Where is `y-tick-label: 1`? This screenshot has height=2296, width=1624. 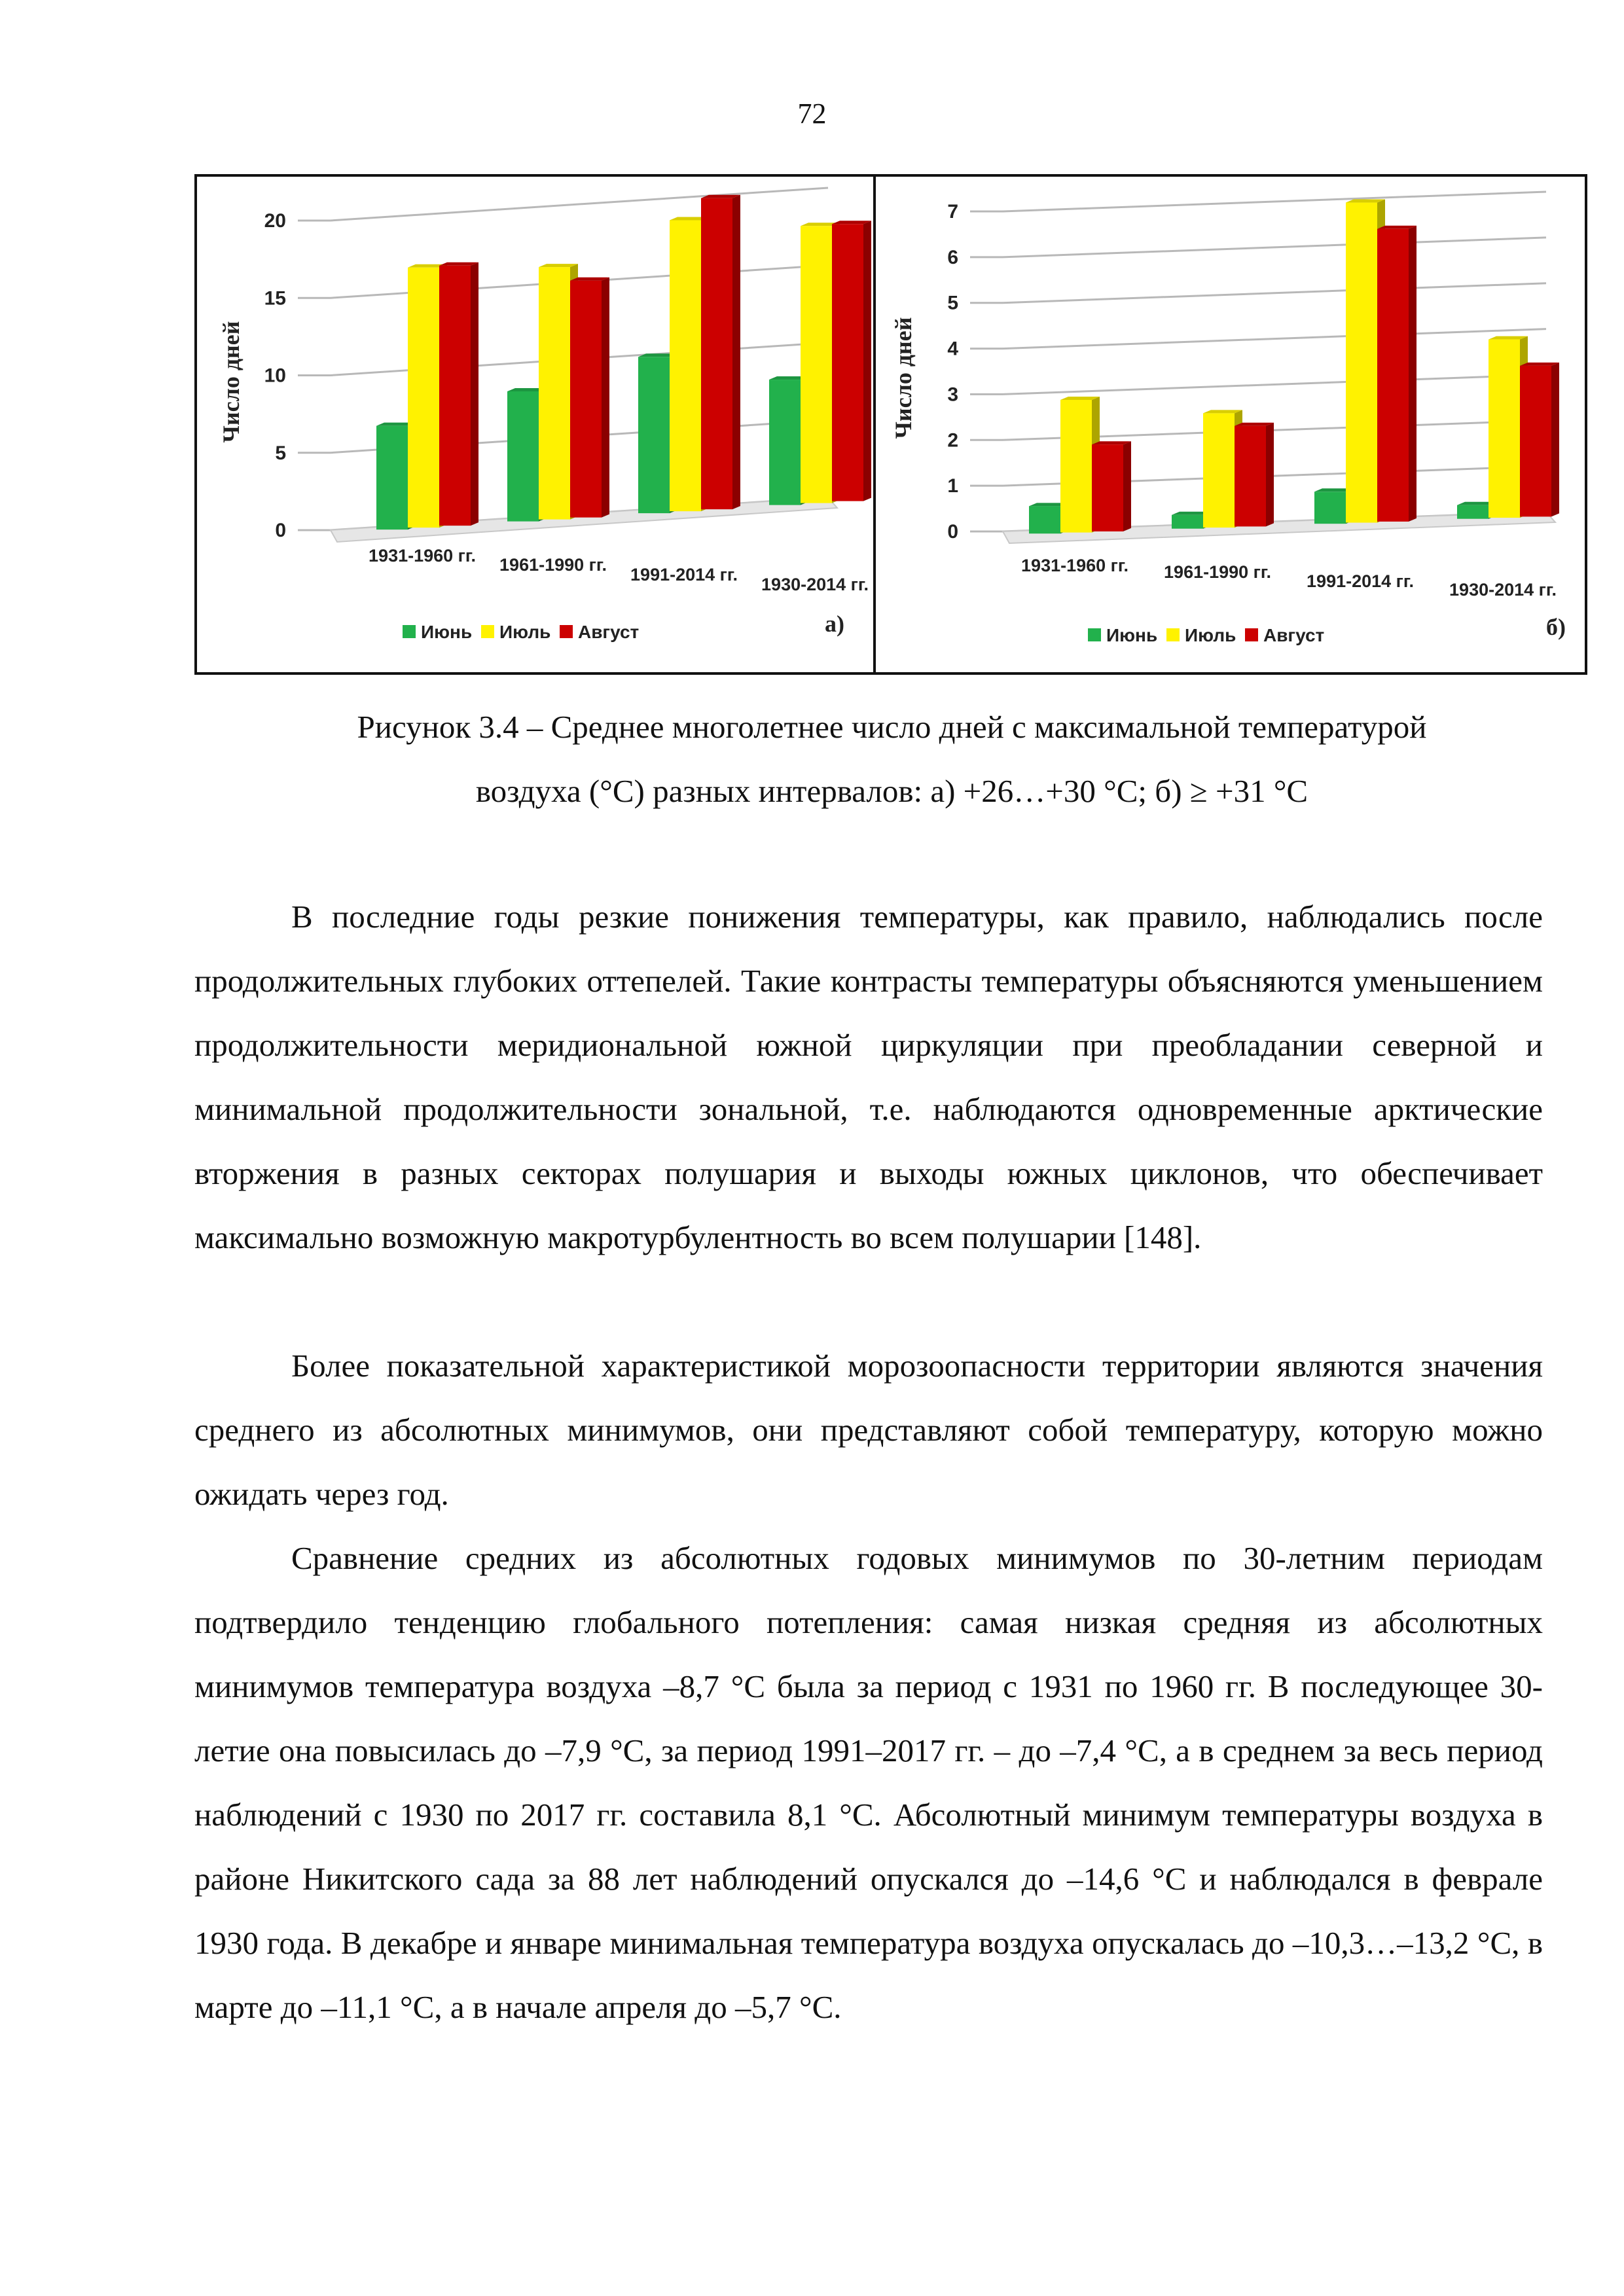
y-tick-label: 1 is located at coordinates (952, 486).